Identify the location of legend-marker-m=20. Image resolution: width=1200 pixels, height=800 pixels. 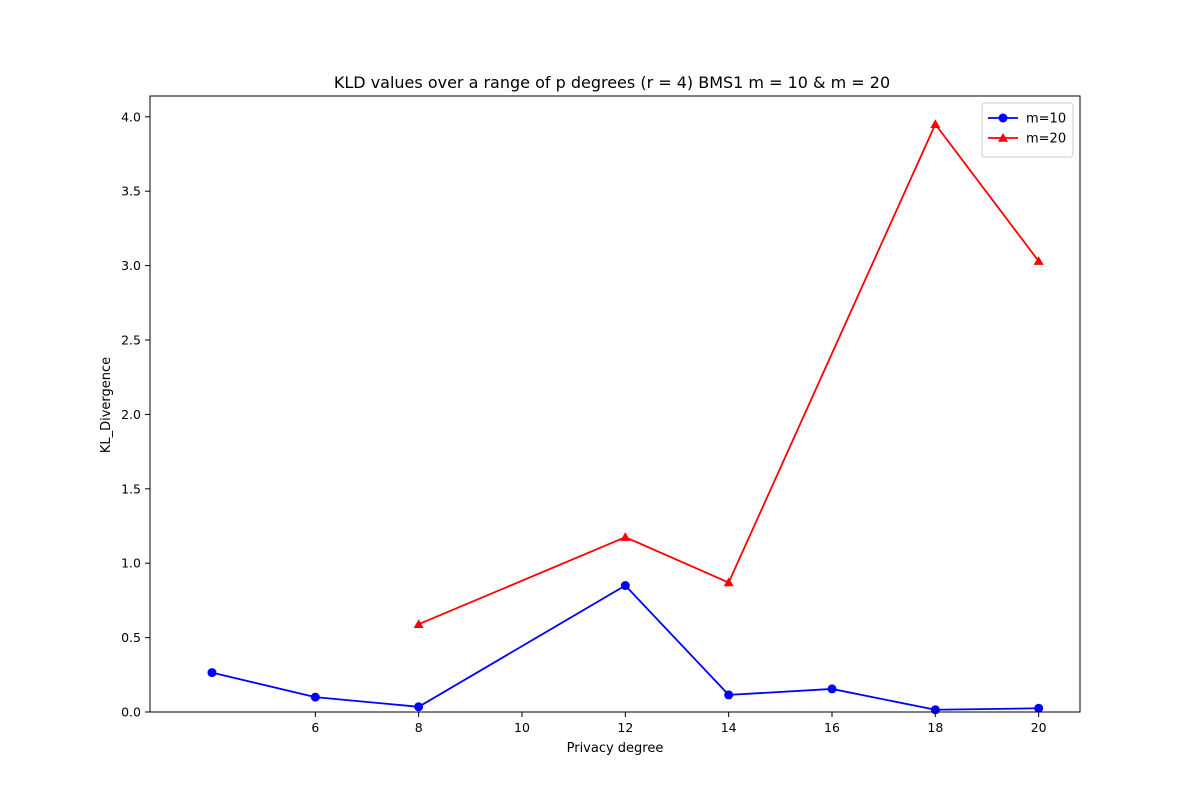
(1003, 137).